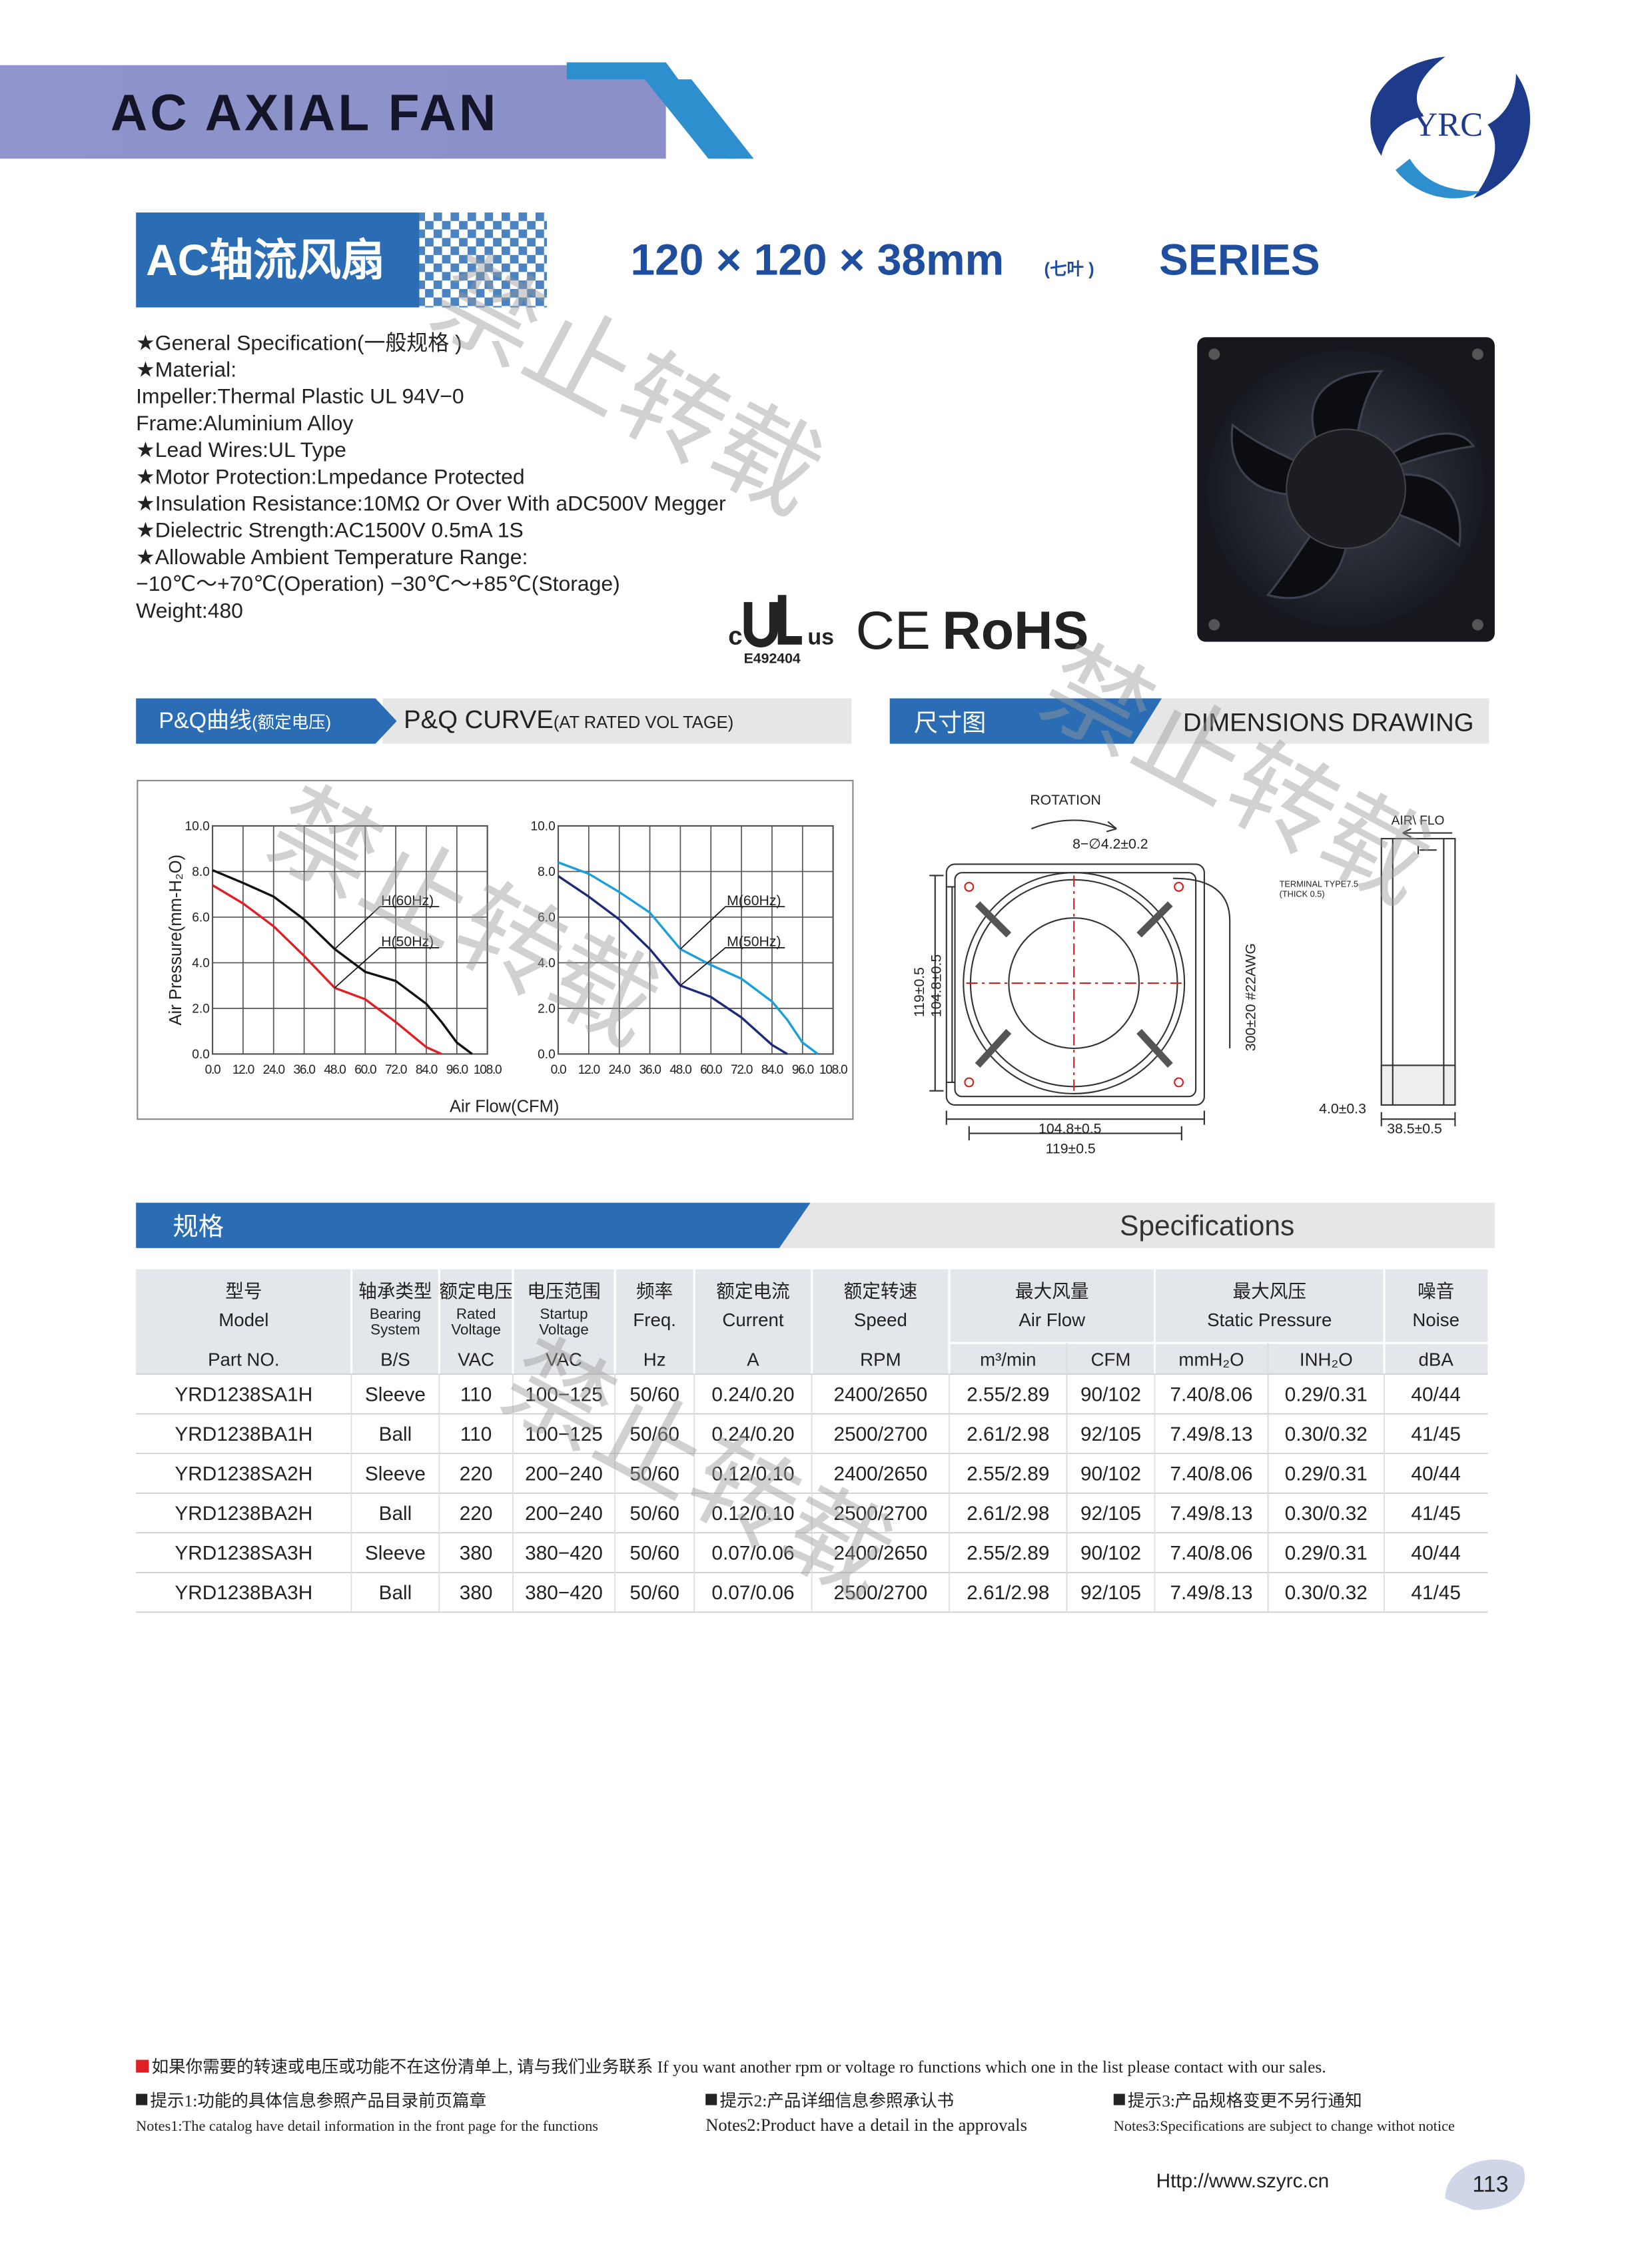 The image size is (1652, 2242). What do you see at coordinates (335, 1070) in the screenshot?
I see `x-tick-label: 48.0` at bounding box center [335, 1070].